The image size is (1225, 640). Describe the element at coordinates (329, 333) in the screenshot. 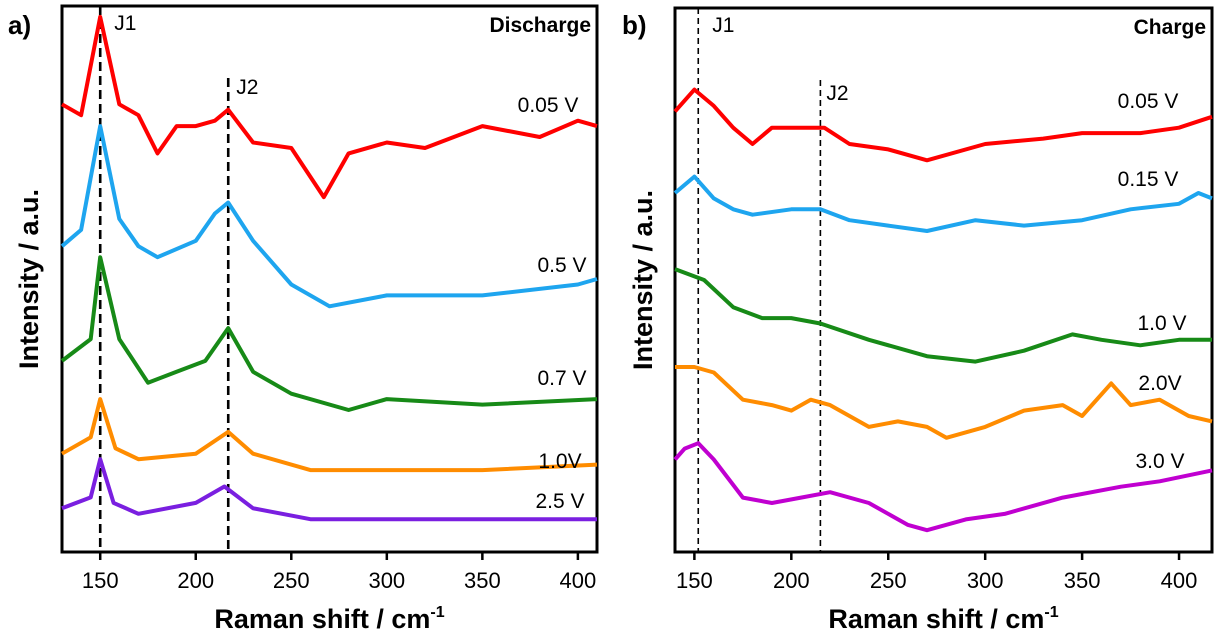

I see `series-line-0.7v` at that location.